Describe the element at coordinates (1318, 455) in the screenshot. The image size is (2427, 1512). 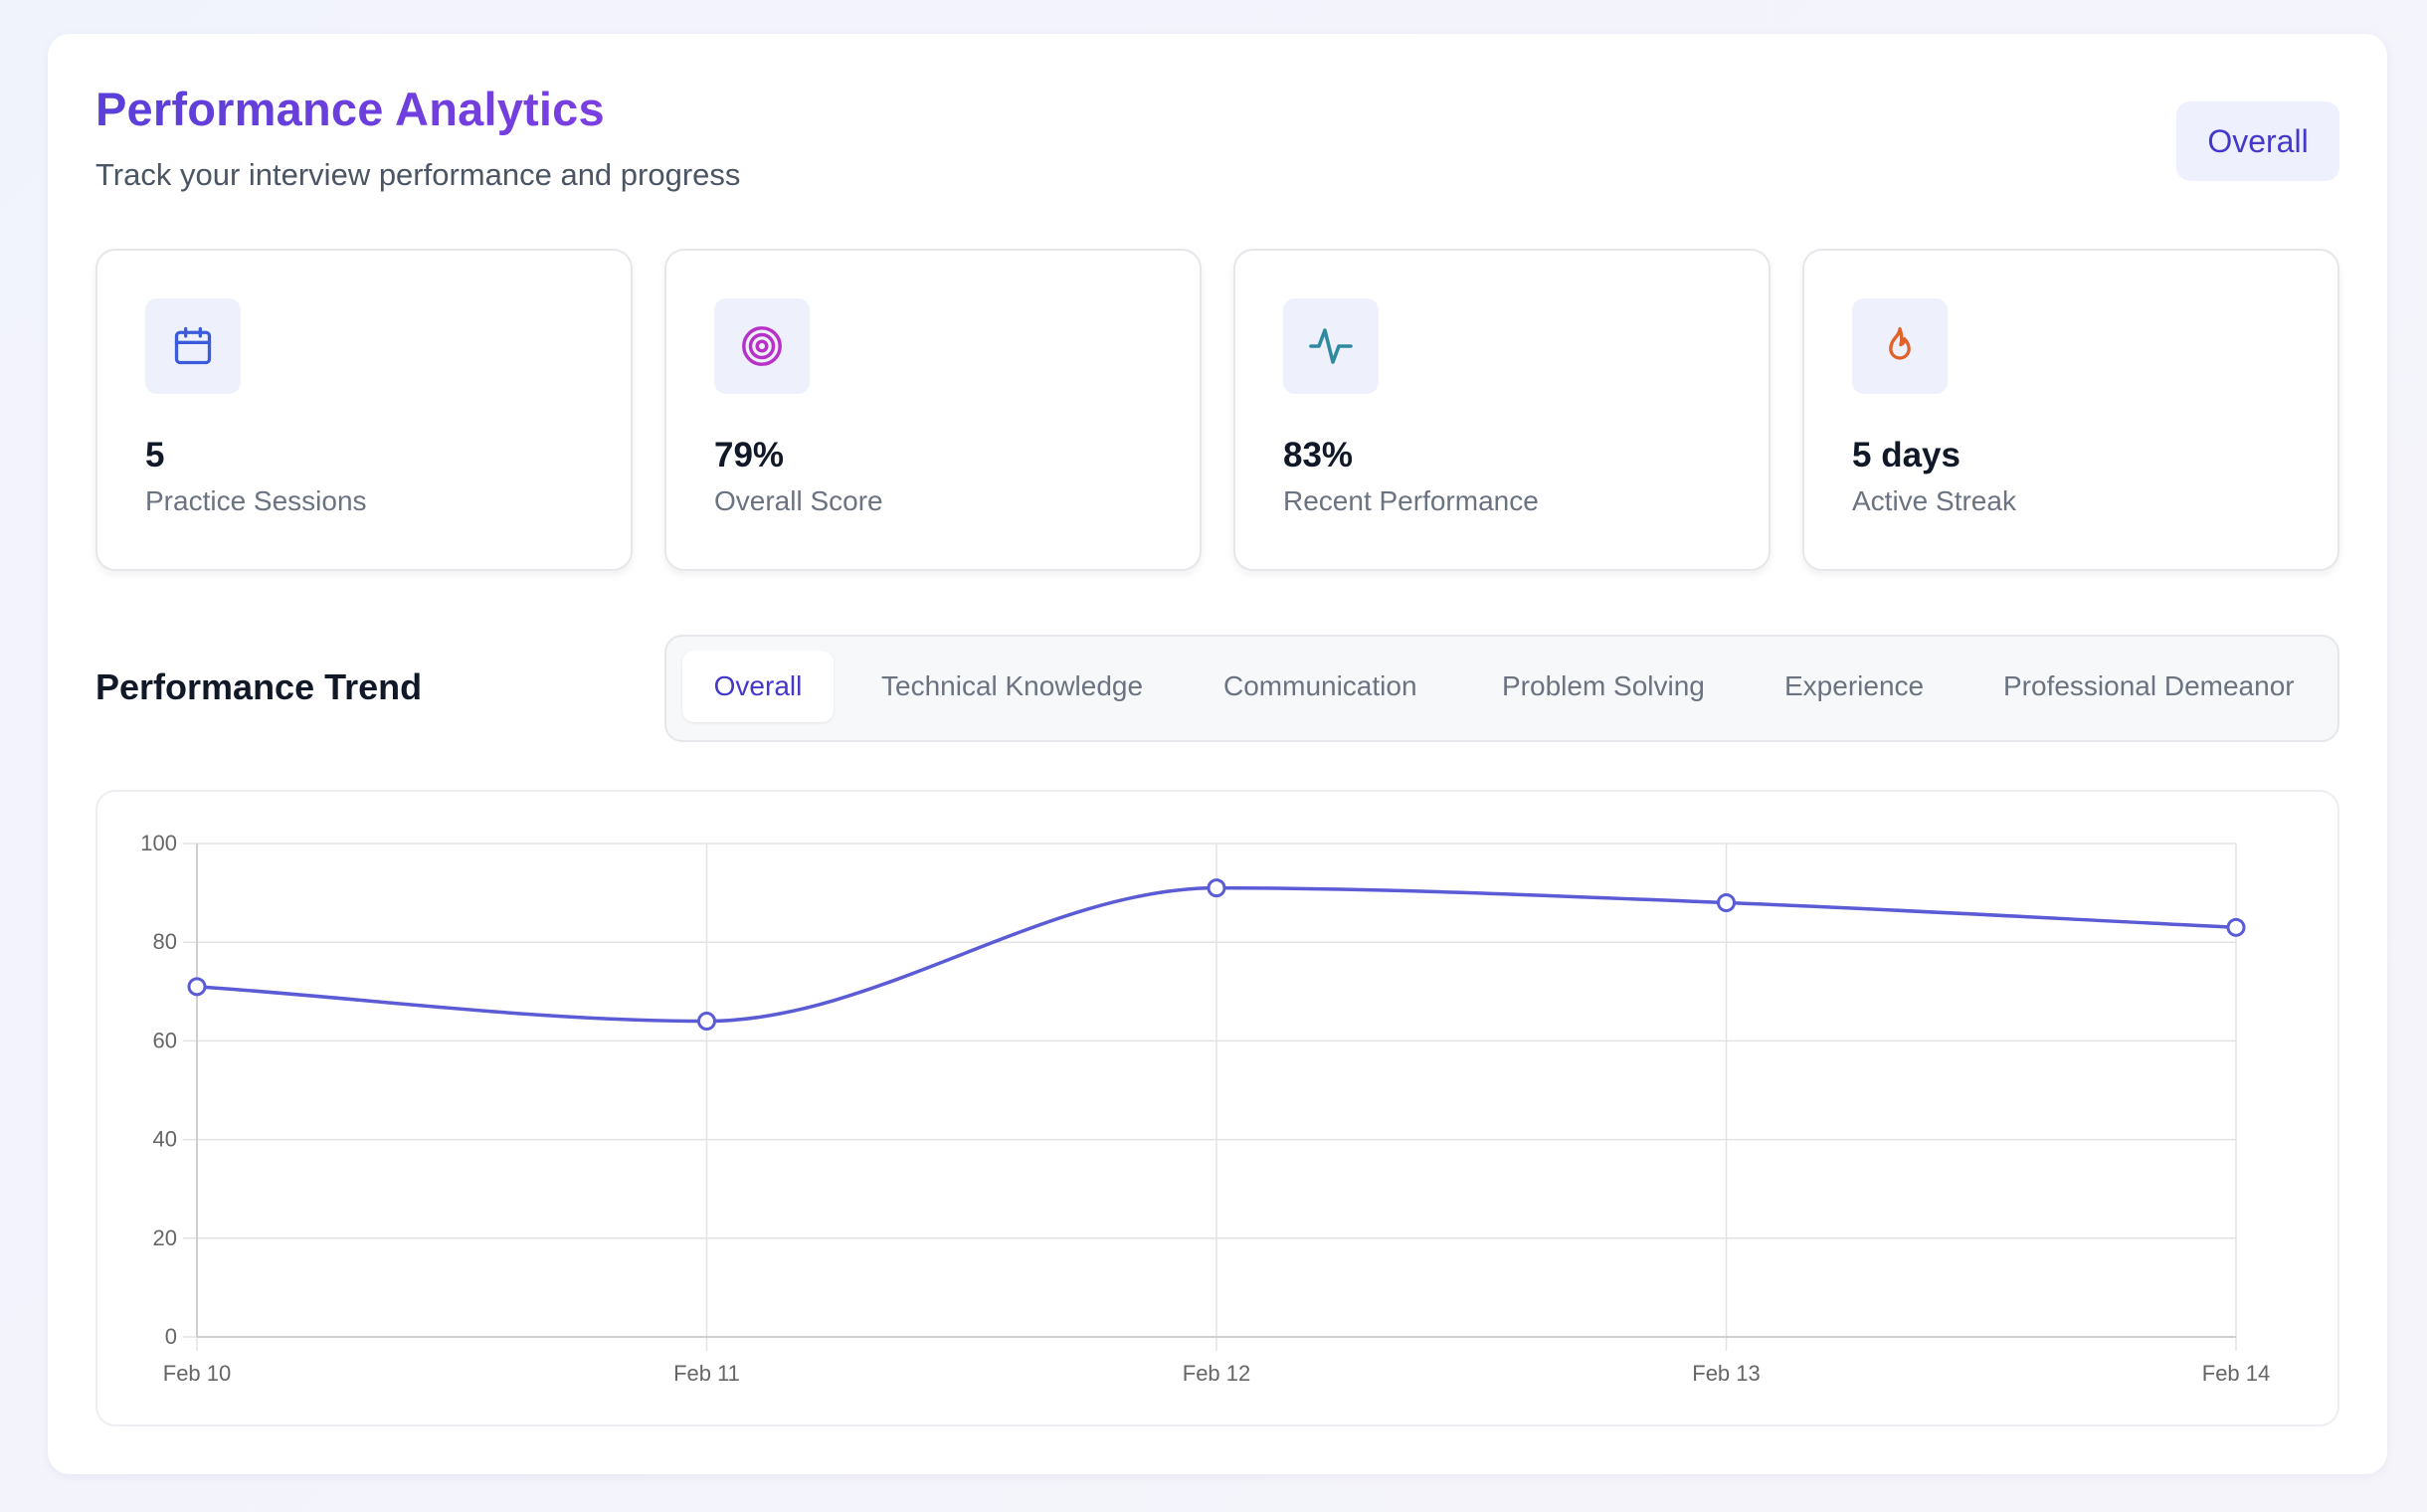
I see `stat-value: 83%` at that location.